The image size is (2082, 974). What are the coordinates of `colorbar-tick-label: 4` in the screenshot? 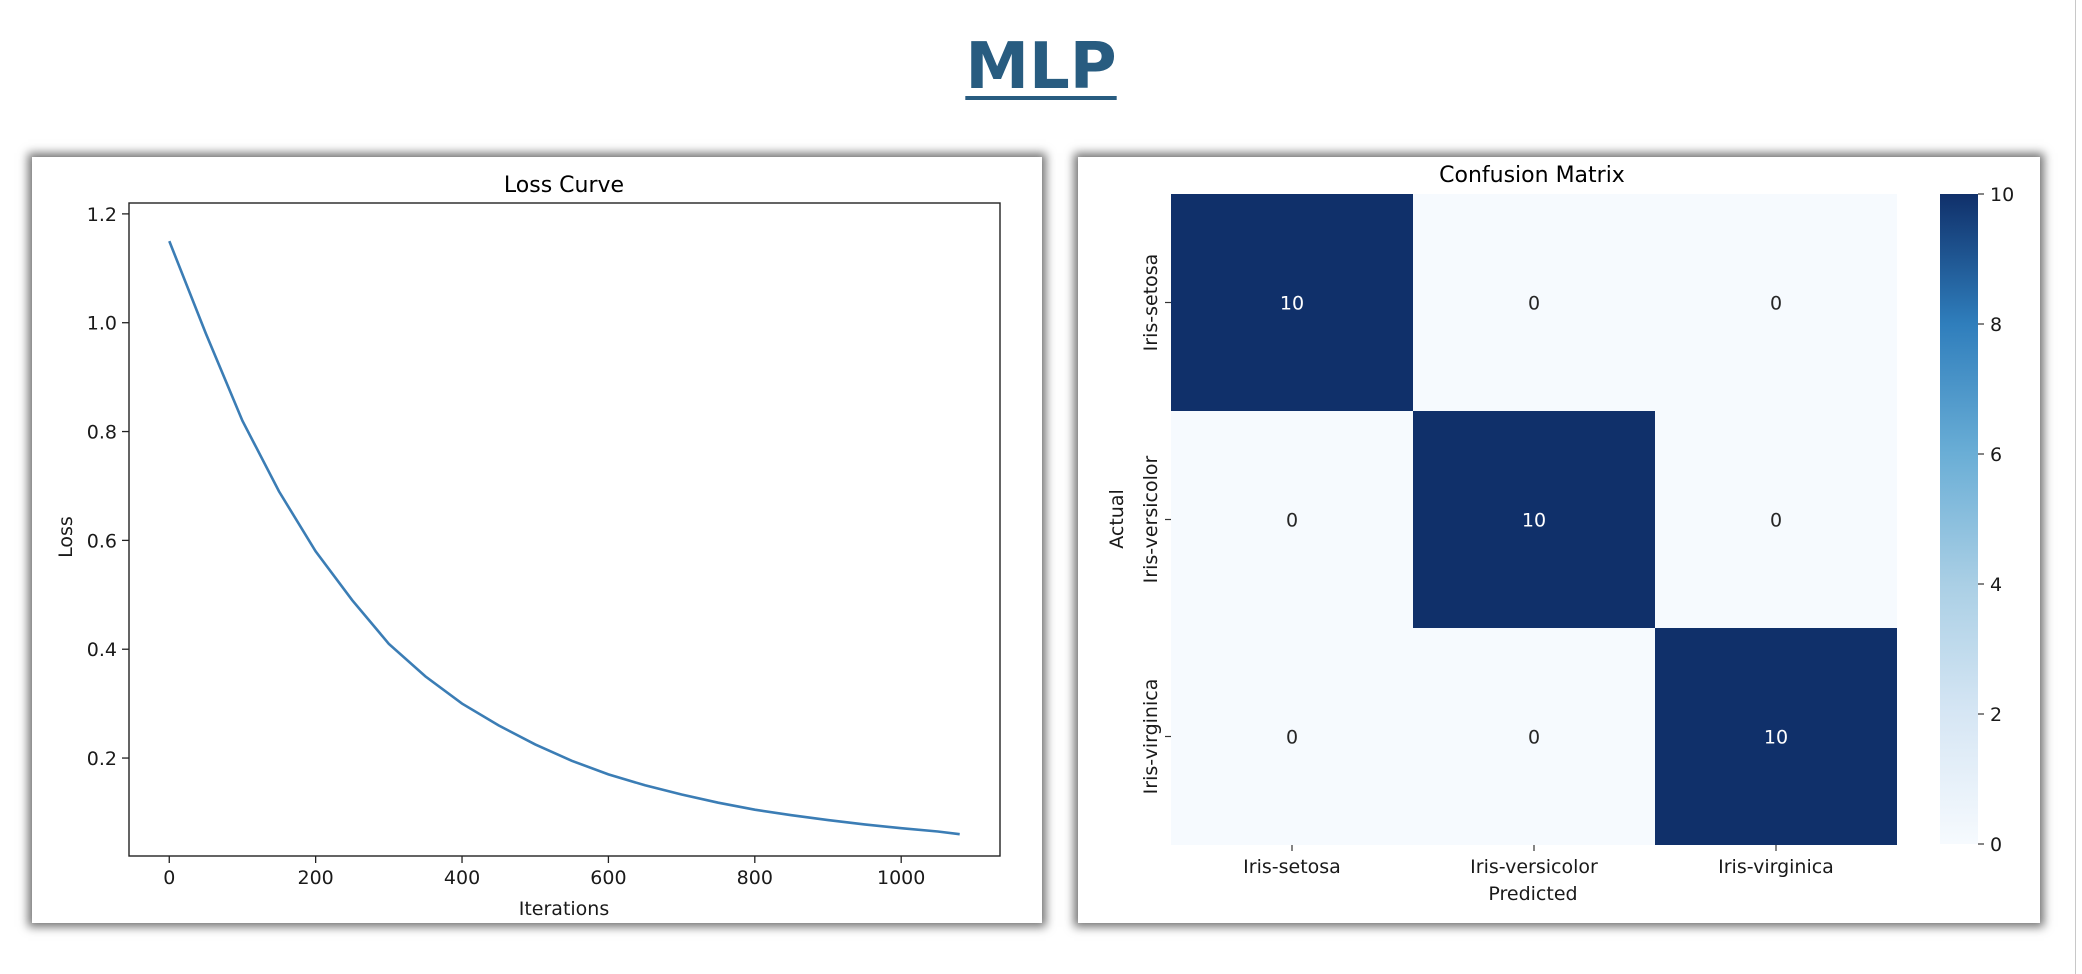 It's located at (1996, 585).